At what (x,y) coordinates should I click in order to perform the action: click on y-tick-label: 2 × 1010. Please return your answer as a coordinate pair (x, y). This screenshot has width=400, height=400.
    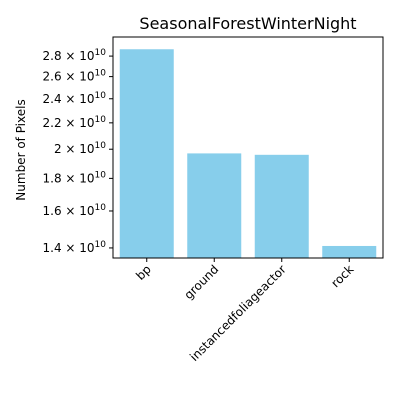
    Looking at the image, I should click on (80, 148).